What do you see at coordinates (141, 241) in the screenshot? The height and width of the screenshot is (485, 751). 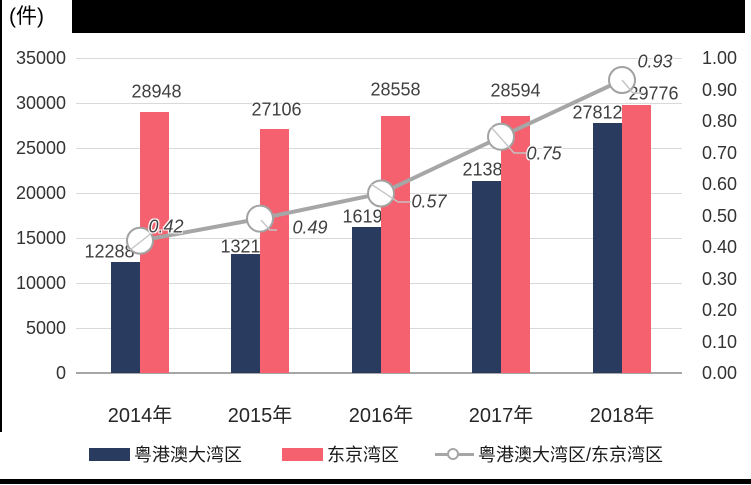 I see `label-leader-line-2014年` at bounding box center [141, 241].